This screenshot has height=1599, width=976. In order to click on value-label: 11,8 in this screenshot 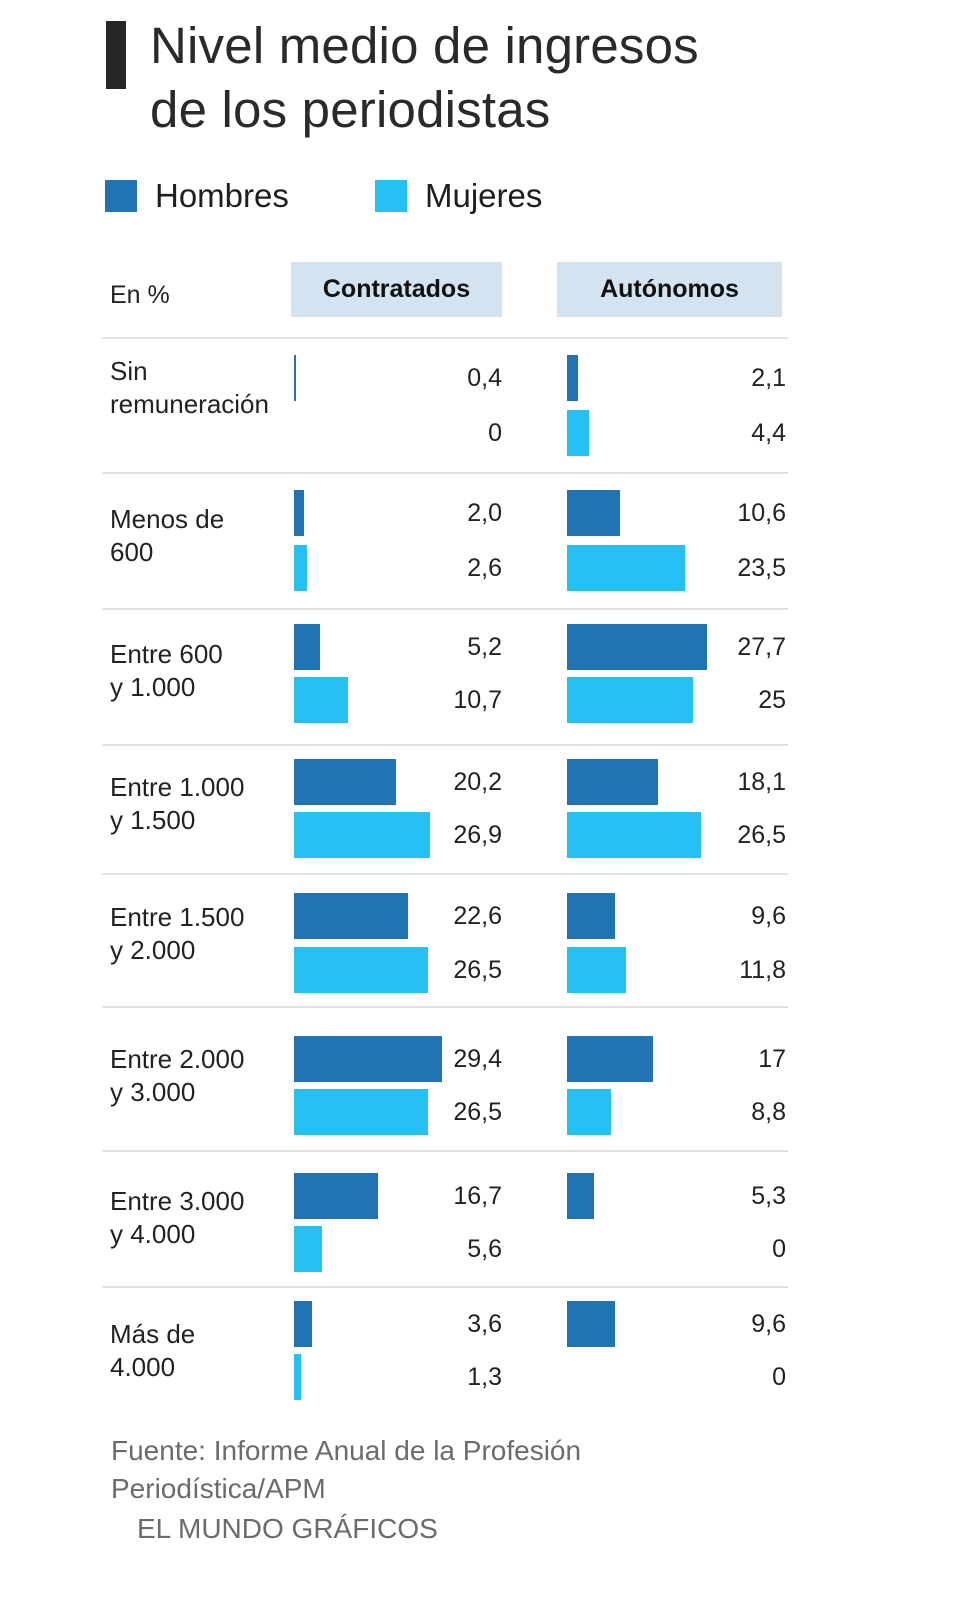, I will do `click(762, 970)`.